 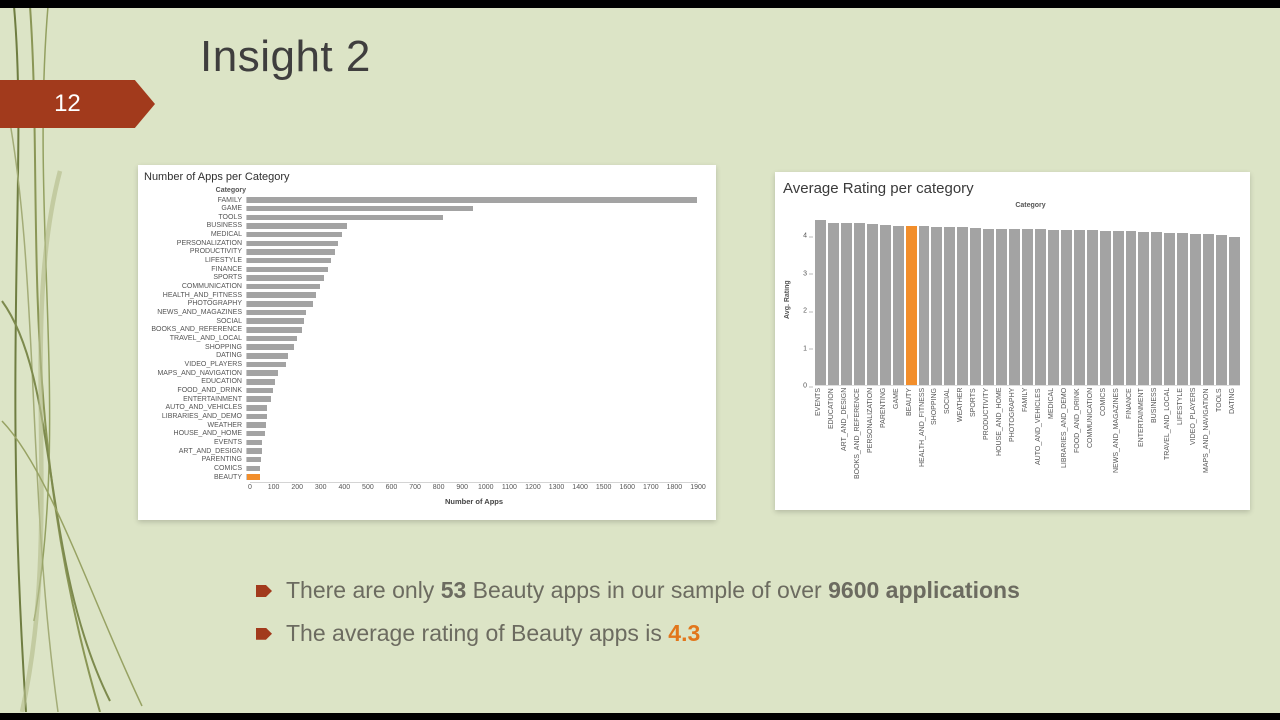 I want to click on x-tick-label: 500, so click(x=368, y=487).